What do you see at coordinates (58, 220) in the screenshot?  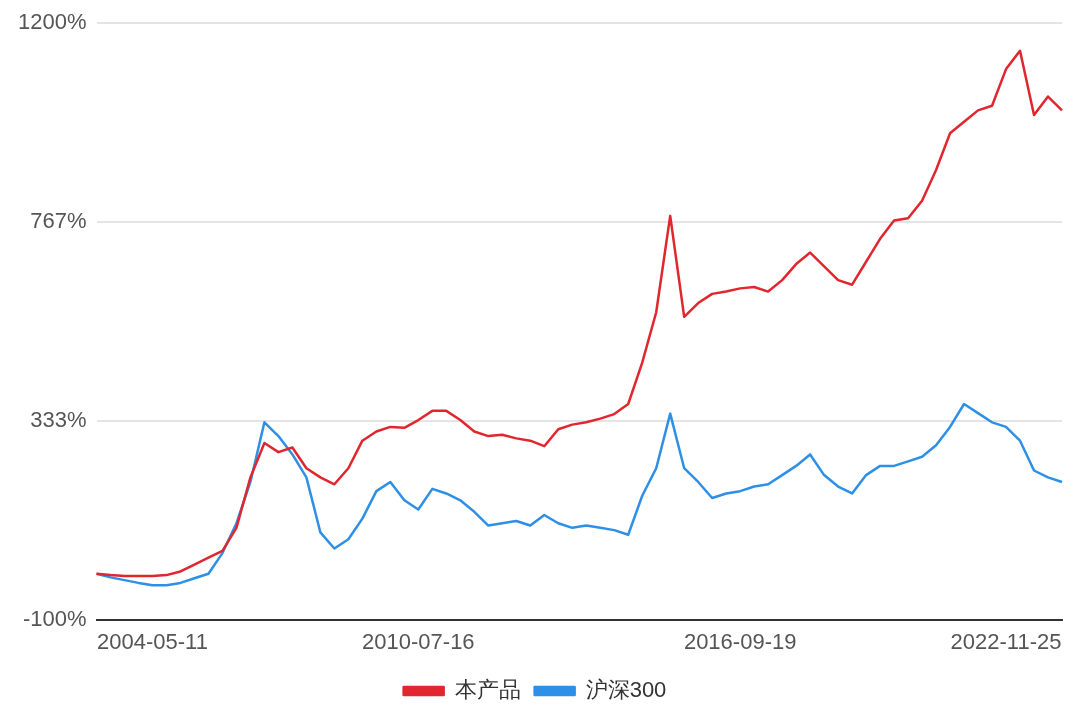 I see `y-tick-label: 767%` at bounding box center [58, 220].